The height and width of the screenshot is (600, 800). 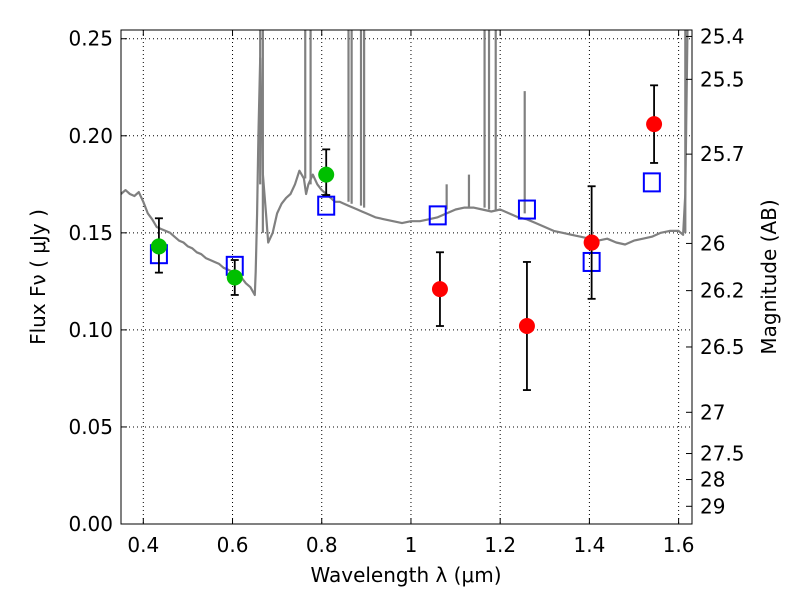 What do you see at coordinates (322, 545) in the screenshot?
I see `x-tick-label: 0.8` at bounding box center [322, 545].